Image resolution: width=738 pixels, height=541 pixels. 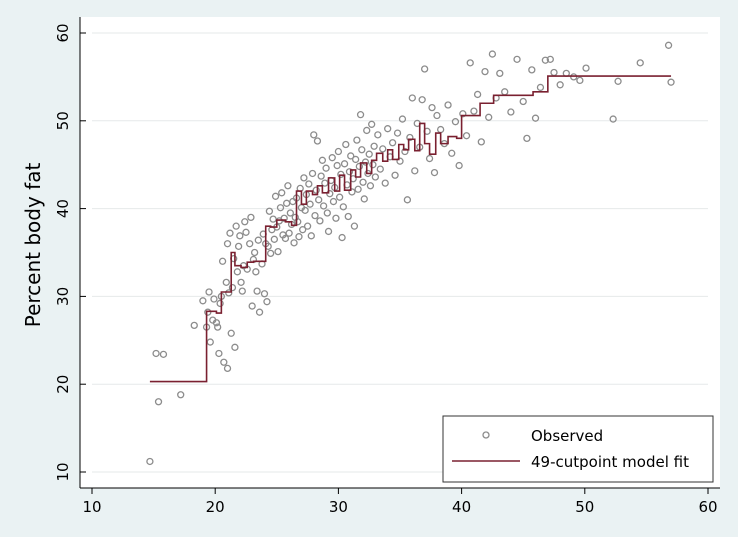 I want to click on legend-marker-observed, so click(x=486, y=435).